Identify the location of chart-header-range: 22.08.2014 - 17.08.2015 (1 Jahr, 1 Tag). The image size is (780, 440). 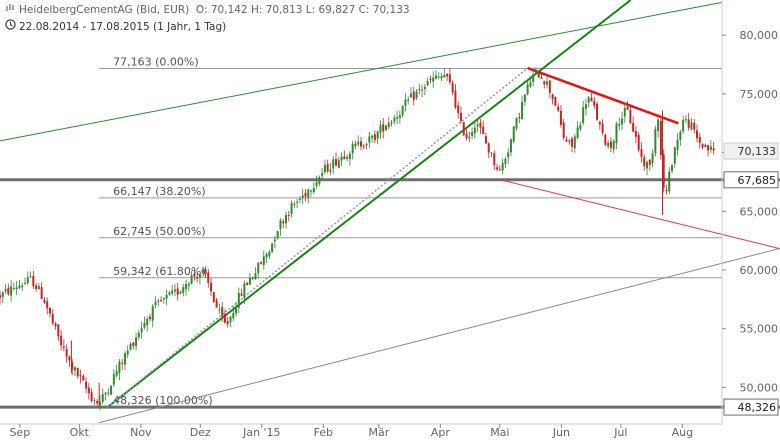
(115, 26).